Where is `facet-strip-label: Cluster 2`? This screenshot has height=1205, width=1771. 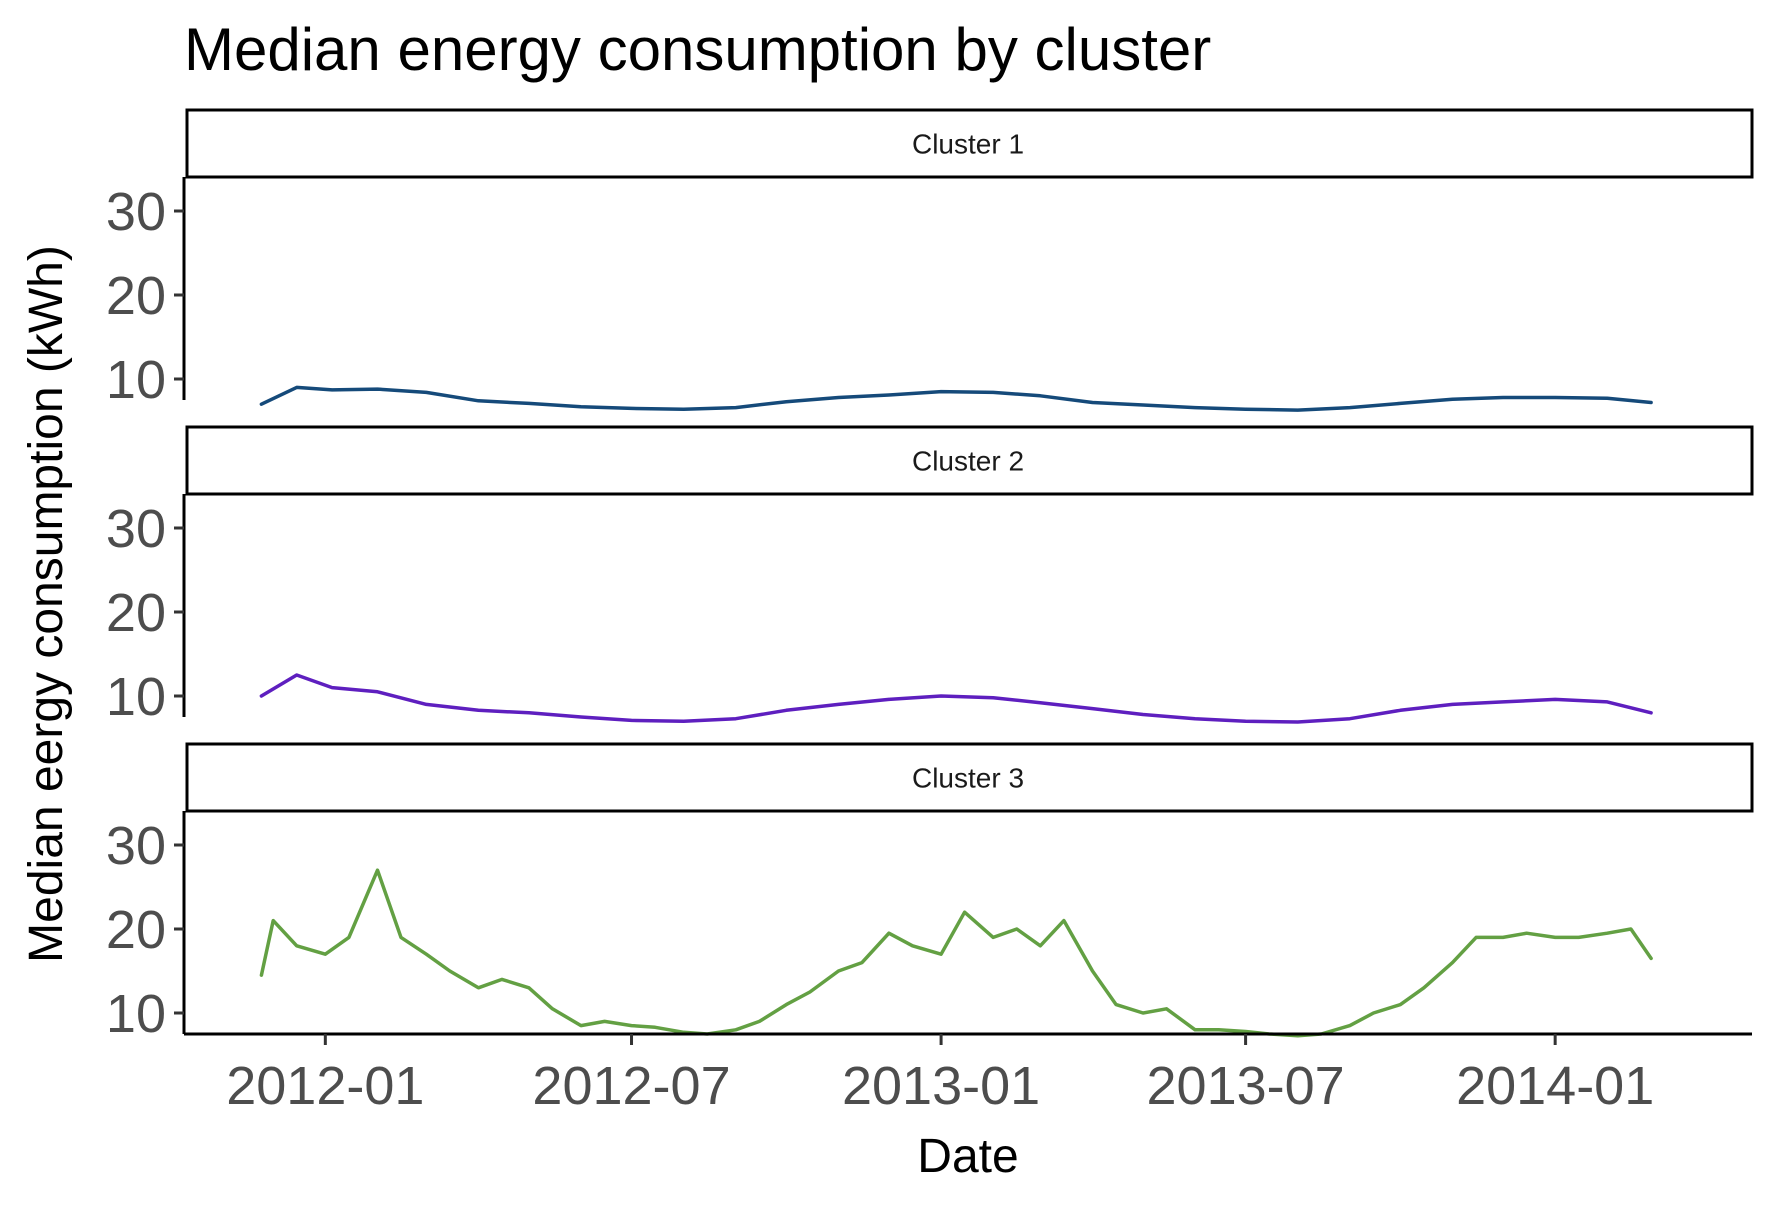 facet-strip-label: Cluster 2 is located at coordinates (968, 461).